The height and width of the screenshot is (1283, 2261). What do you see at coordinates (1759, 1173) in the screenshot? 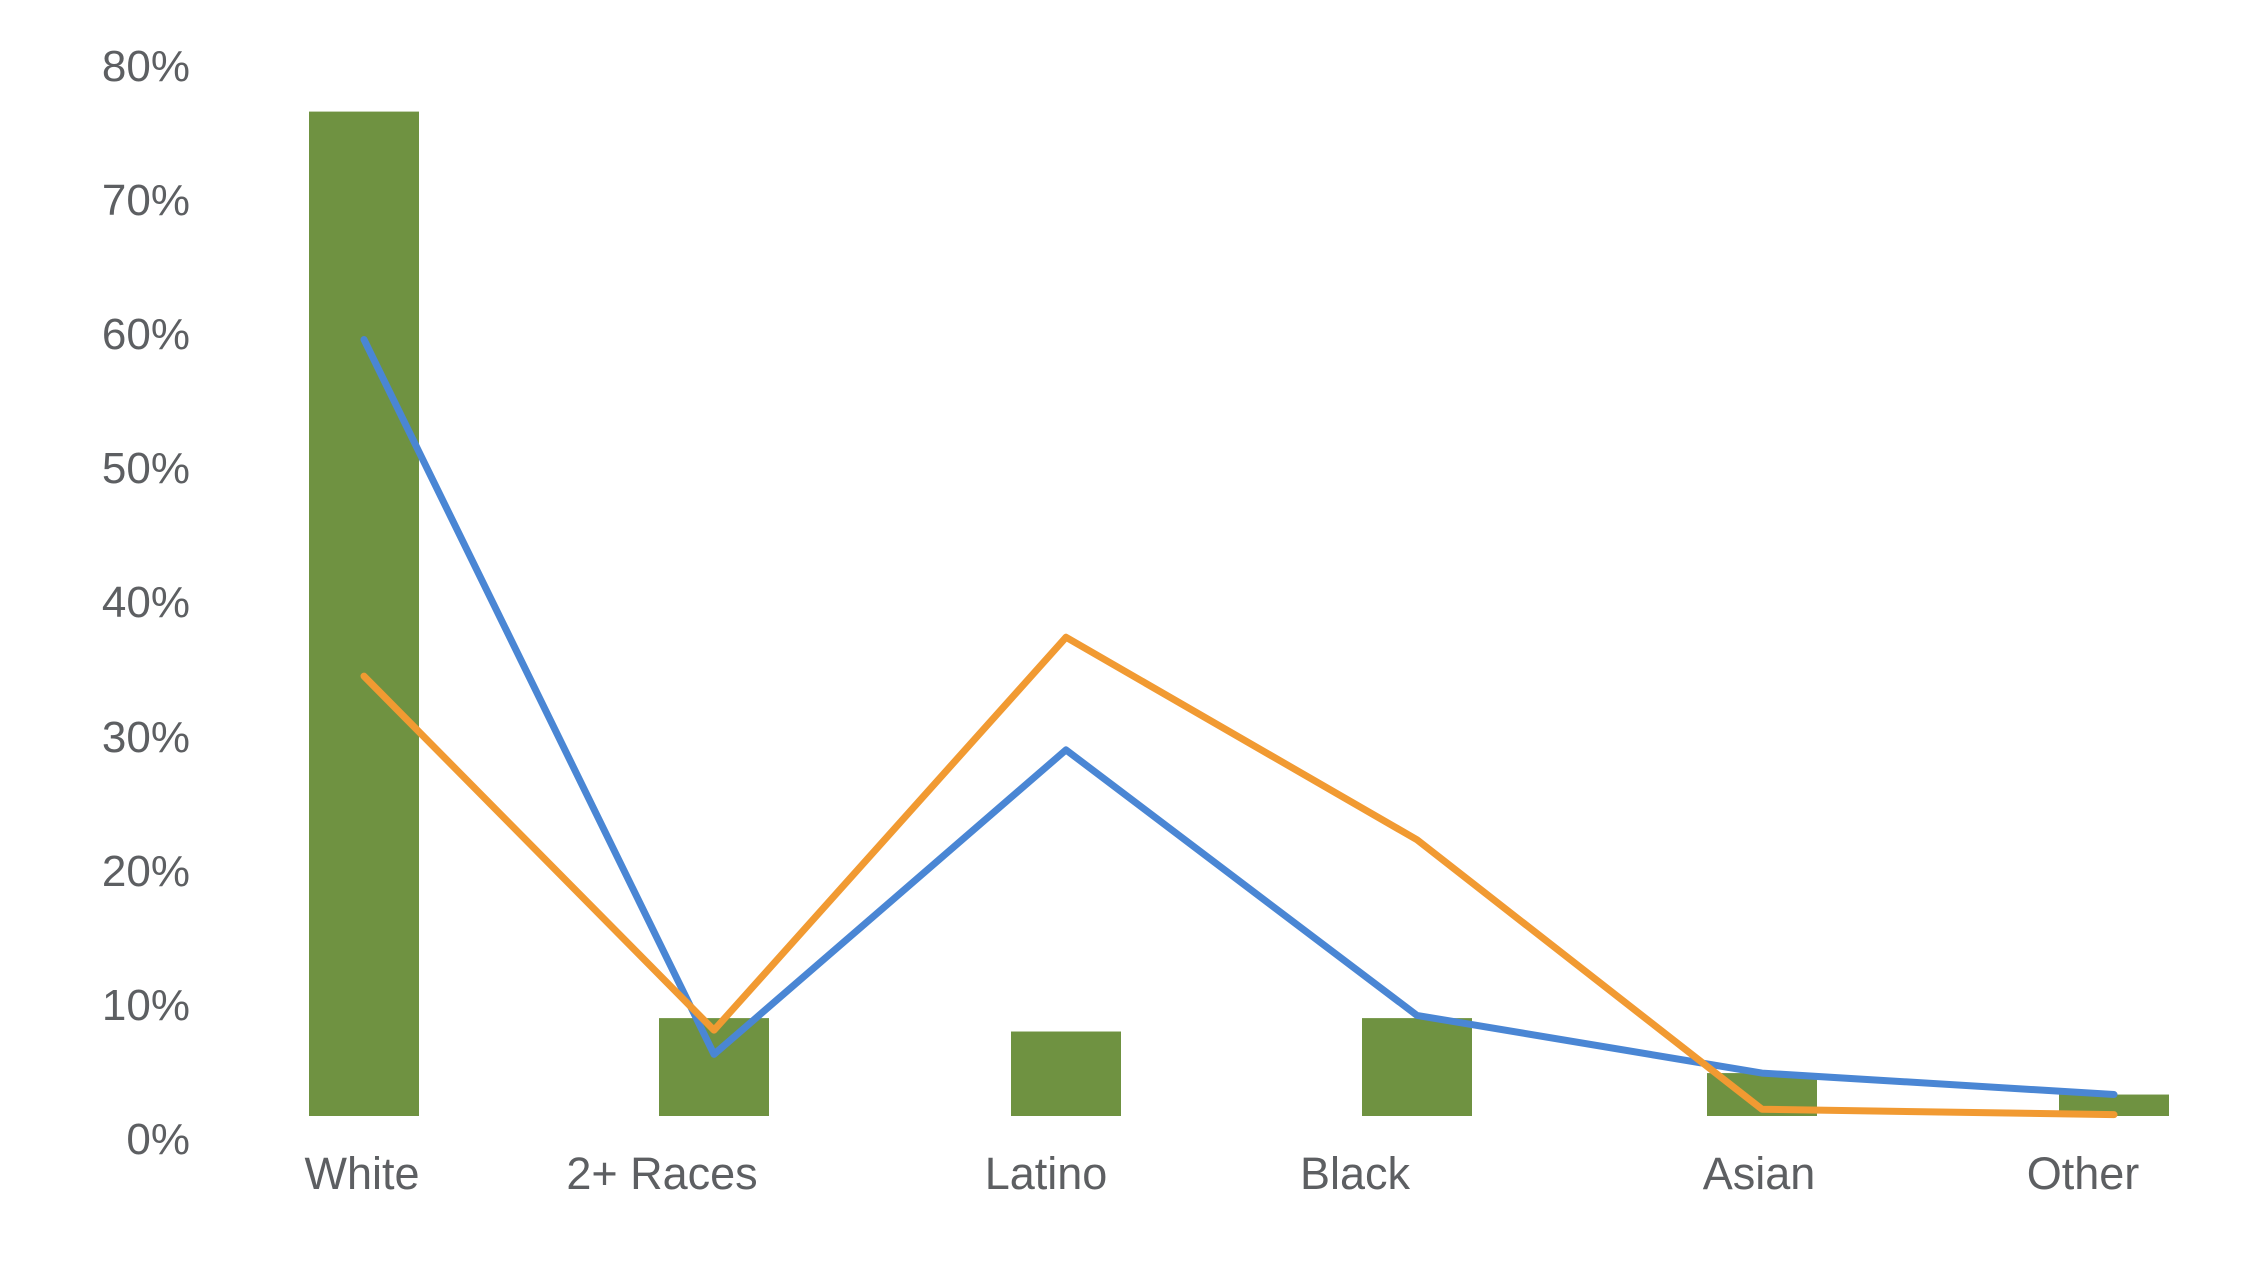
I see `x-axis-category-label-asian: Asian` at bounding box center [1759, 1173].